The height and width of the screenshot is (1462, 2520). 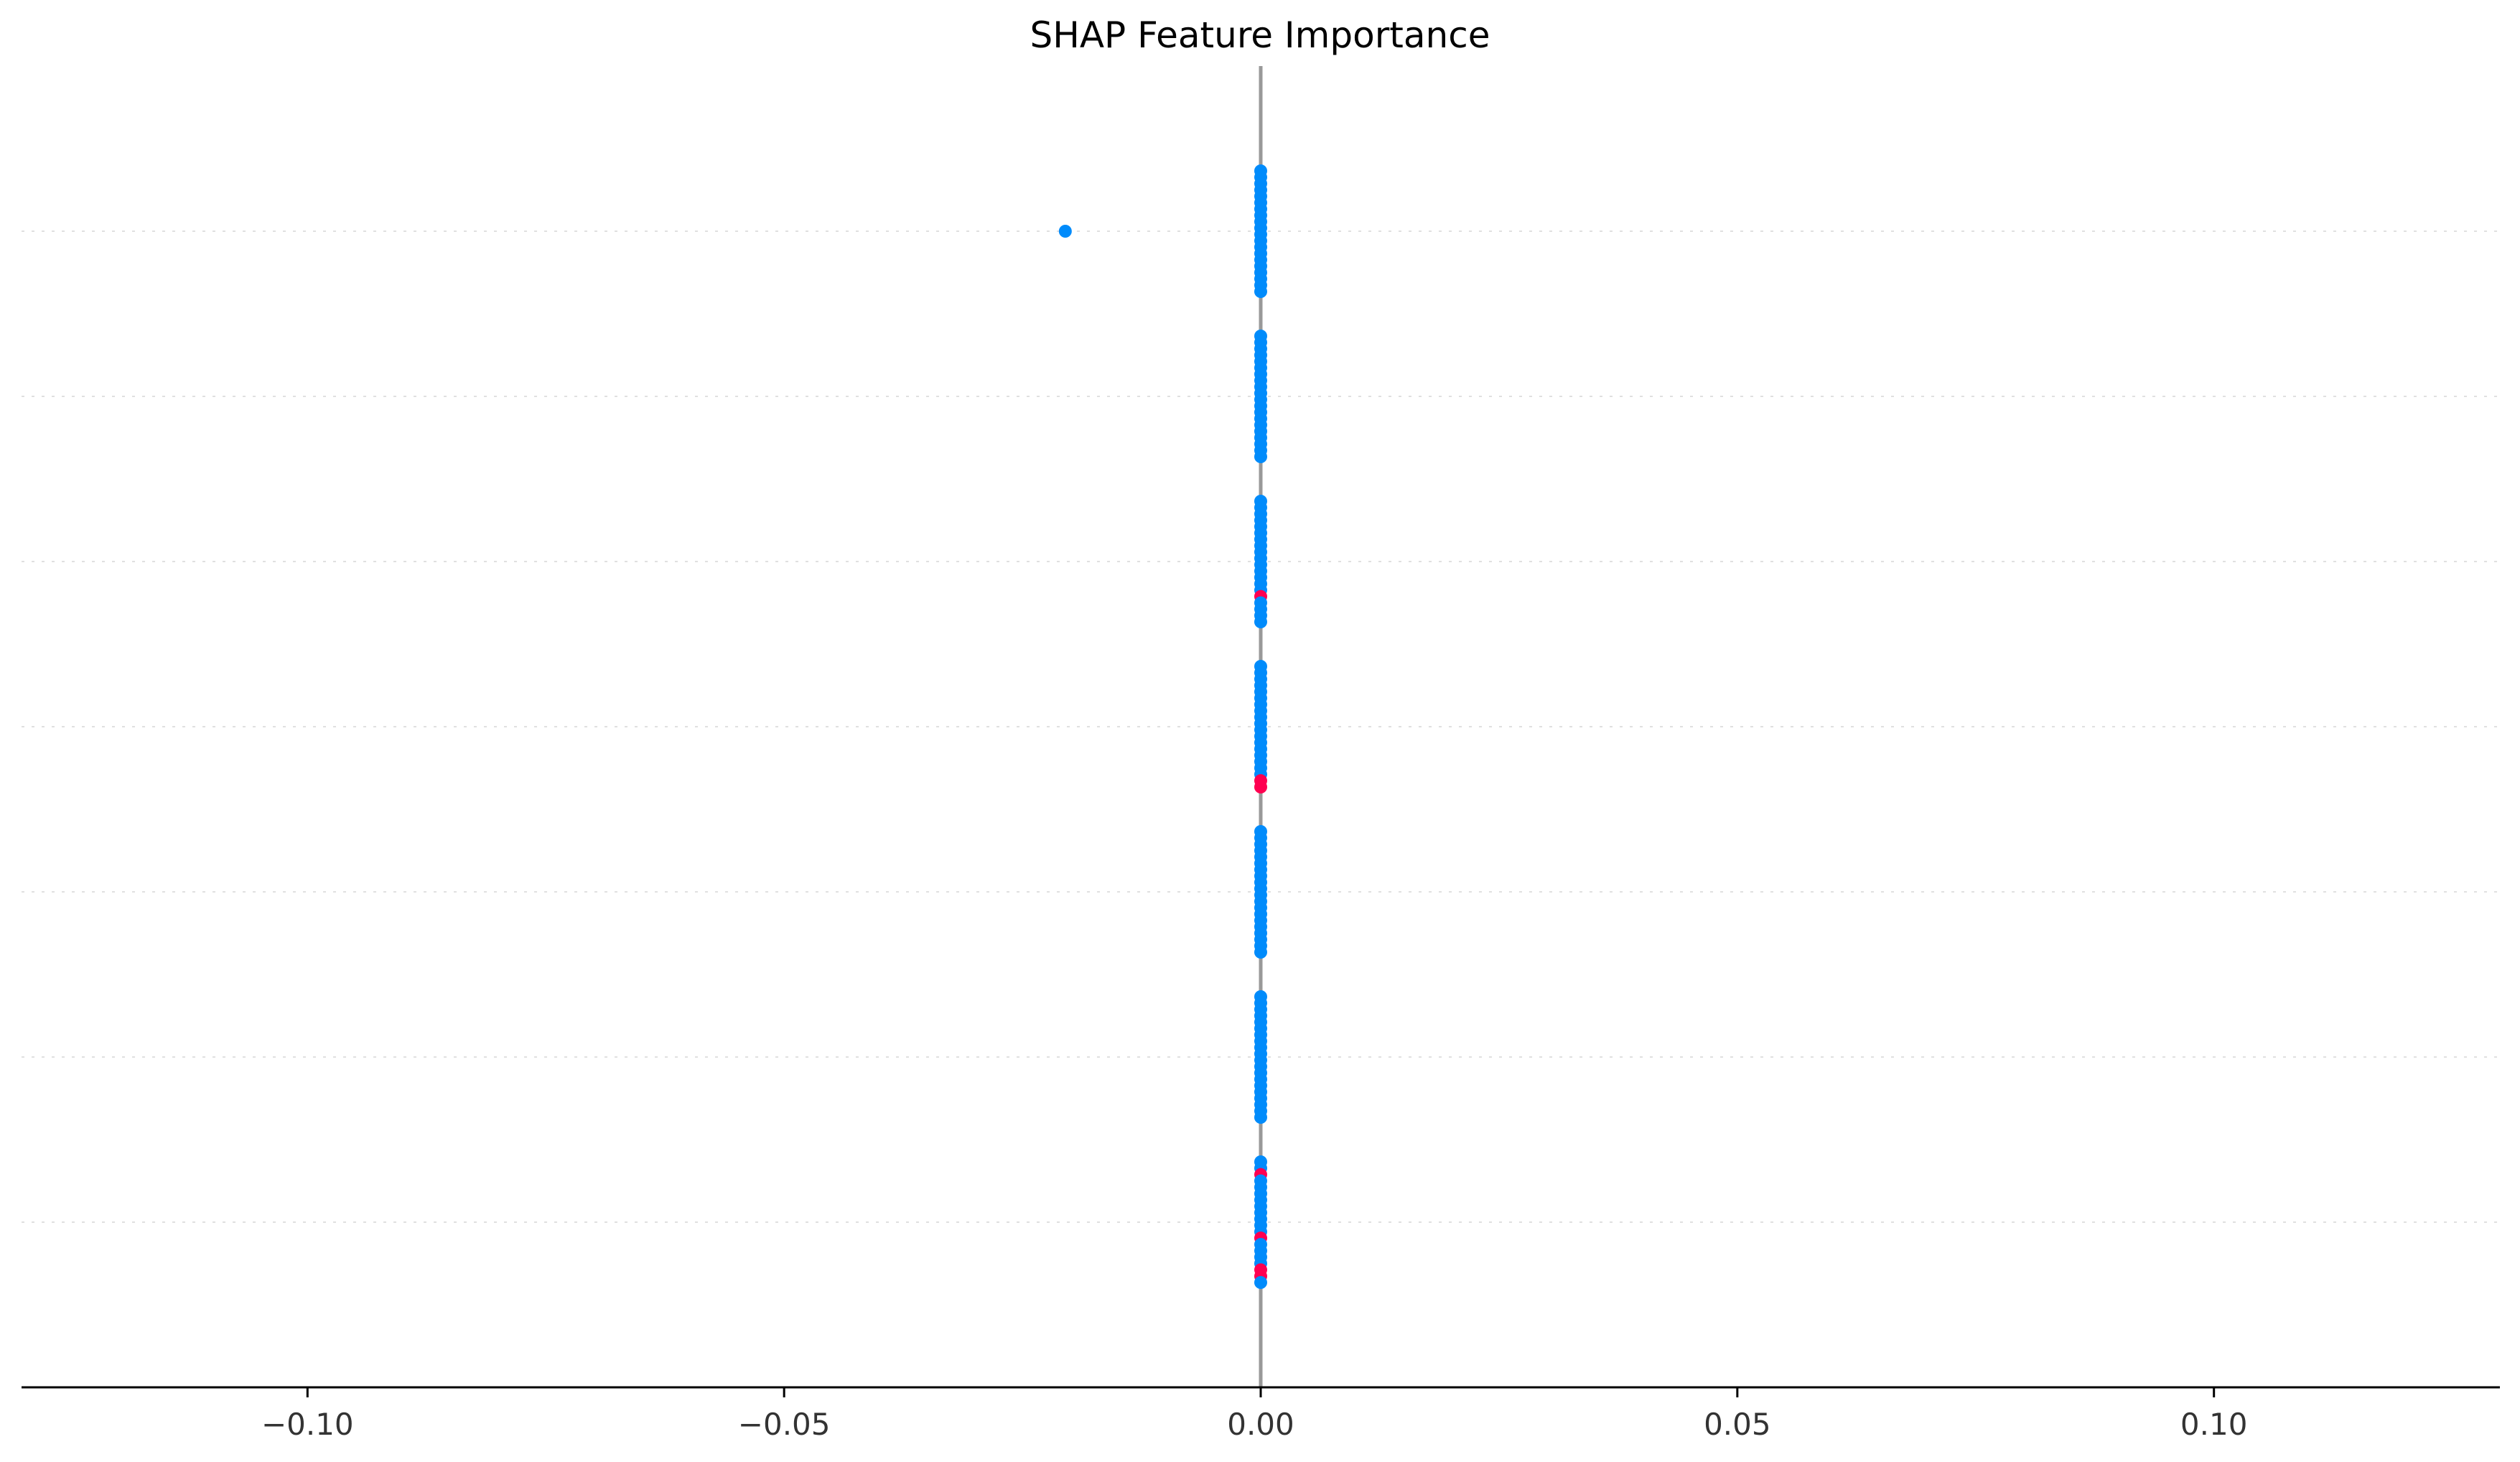 What do you see at coordinates (307, 1424) in the screenshot?
I see `x-tick-label: −0.10` at bounding box center [307, 1424].